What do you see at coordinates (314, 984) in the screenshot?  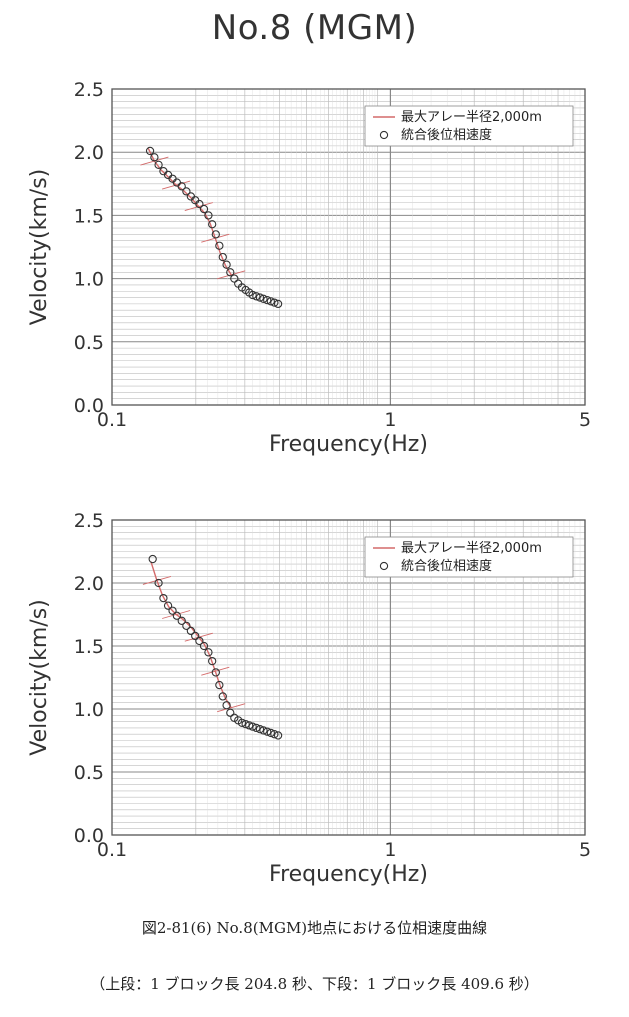 I see `figure-subcaption: （上段：1 ブロック長 204.8 秒、下段：1 ブロック長 409.6 秒）` at bounding box center [314, 984].